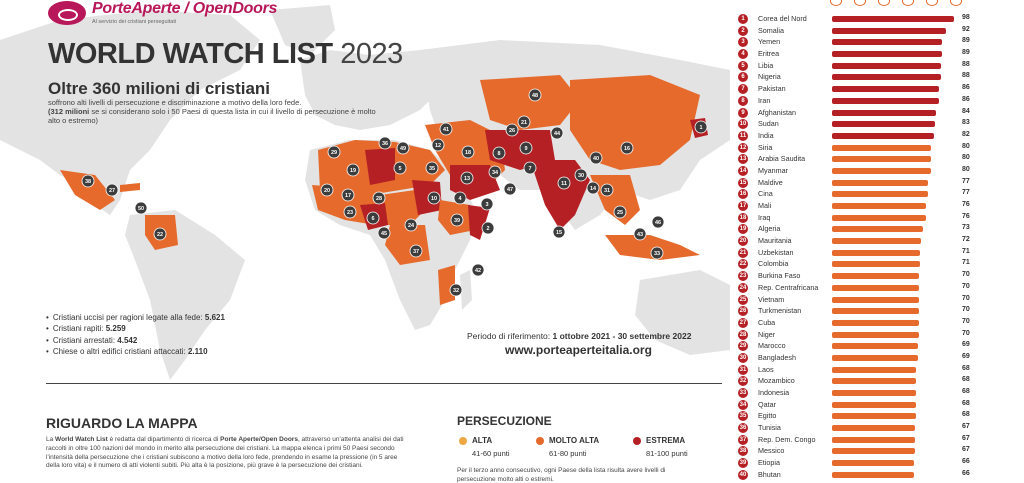 This screenshot has width=1024, height=483. Describe the element at coordinates (385, 144) in the screenshot. I see `svg-text: 36` at that location.